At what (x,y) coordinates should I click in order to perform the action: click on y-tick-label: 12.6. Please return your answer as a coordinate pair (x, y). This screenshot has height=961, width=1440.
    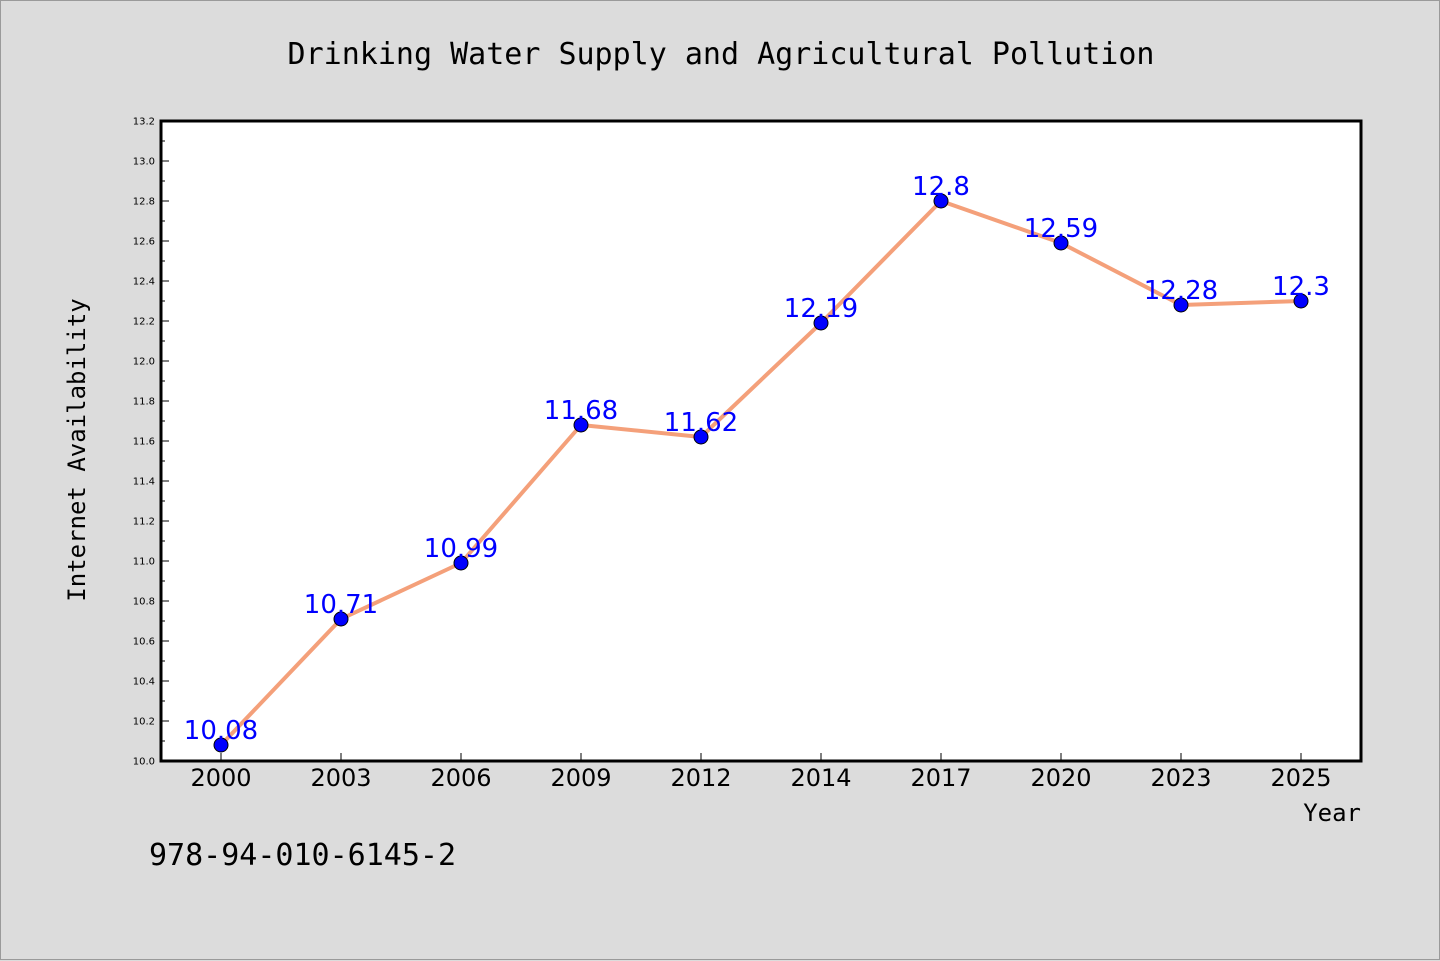
    Looking at the image, I should click on (144, 242).